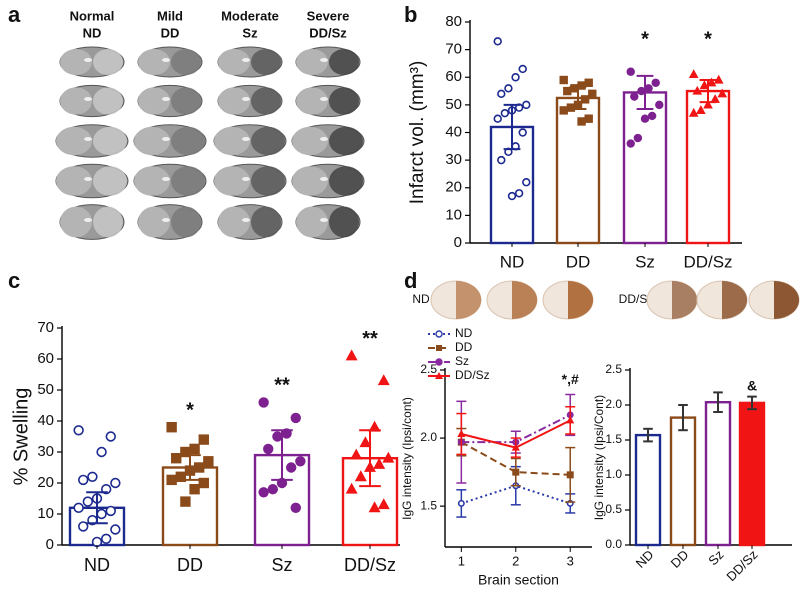  Describe the element at coordinates (613, 509) in the screenshot. I see `y-tick-label: 0.5` at that location.